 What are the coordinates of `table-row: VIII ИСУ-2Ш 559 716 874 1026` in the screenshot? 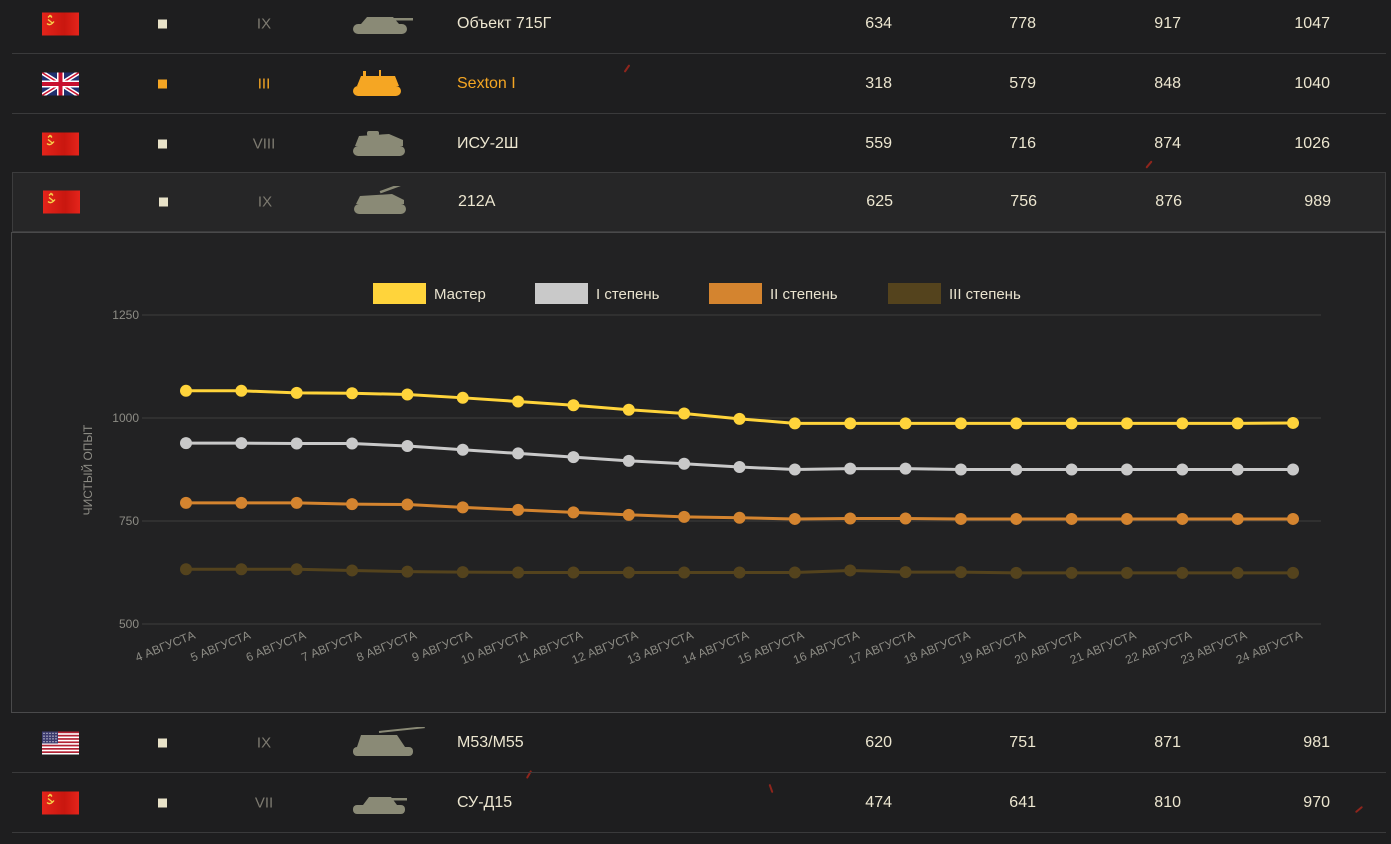 It's located at (699, 144).